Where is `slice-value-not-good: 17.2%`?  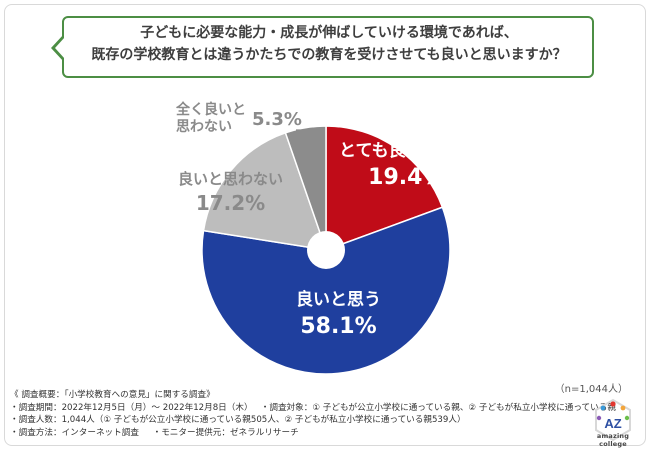
slice-value-not-good: 17.2% is located at coordinates (230, 203).